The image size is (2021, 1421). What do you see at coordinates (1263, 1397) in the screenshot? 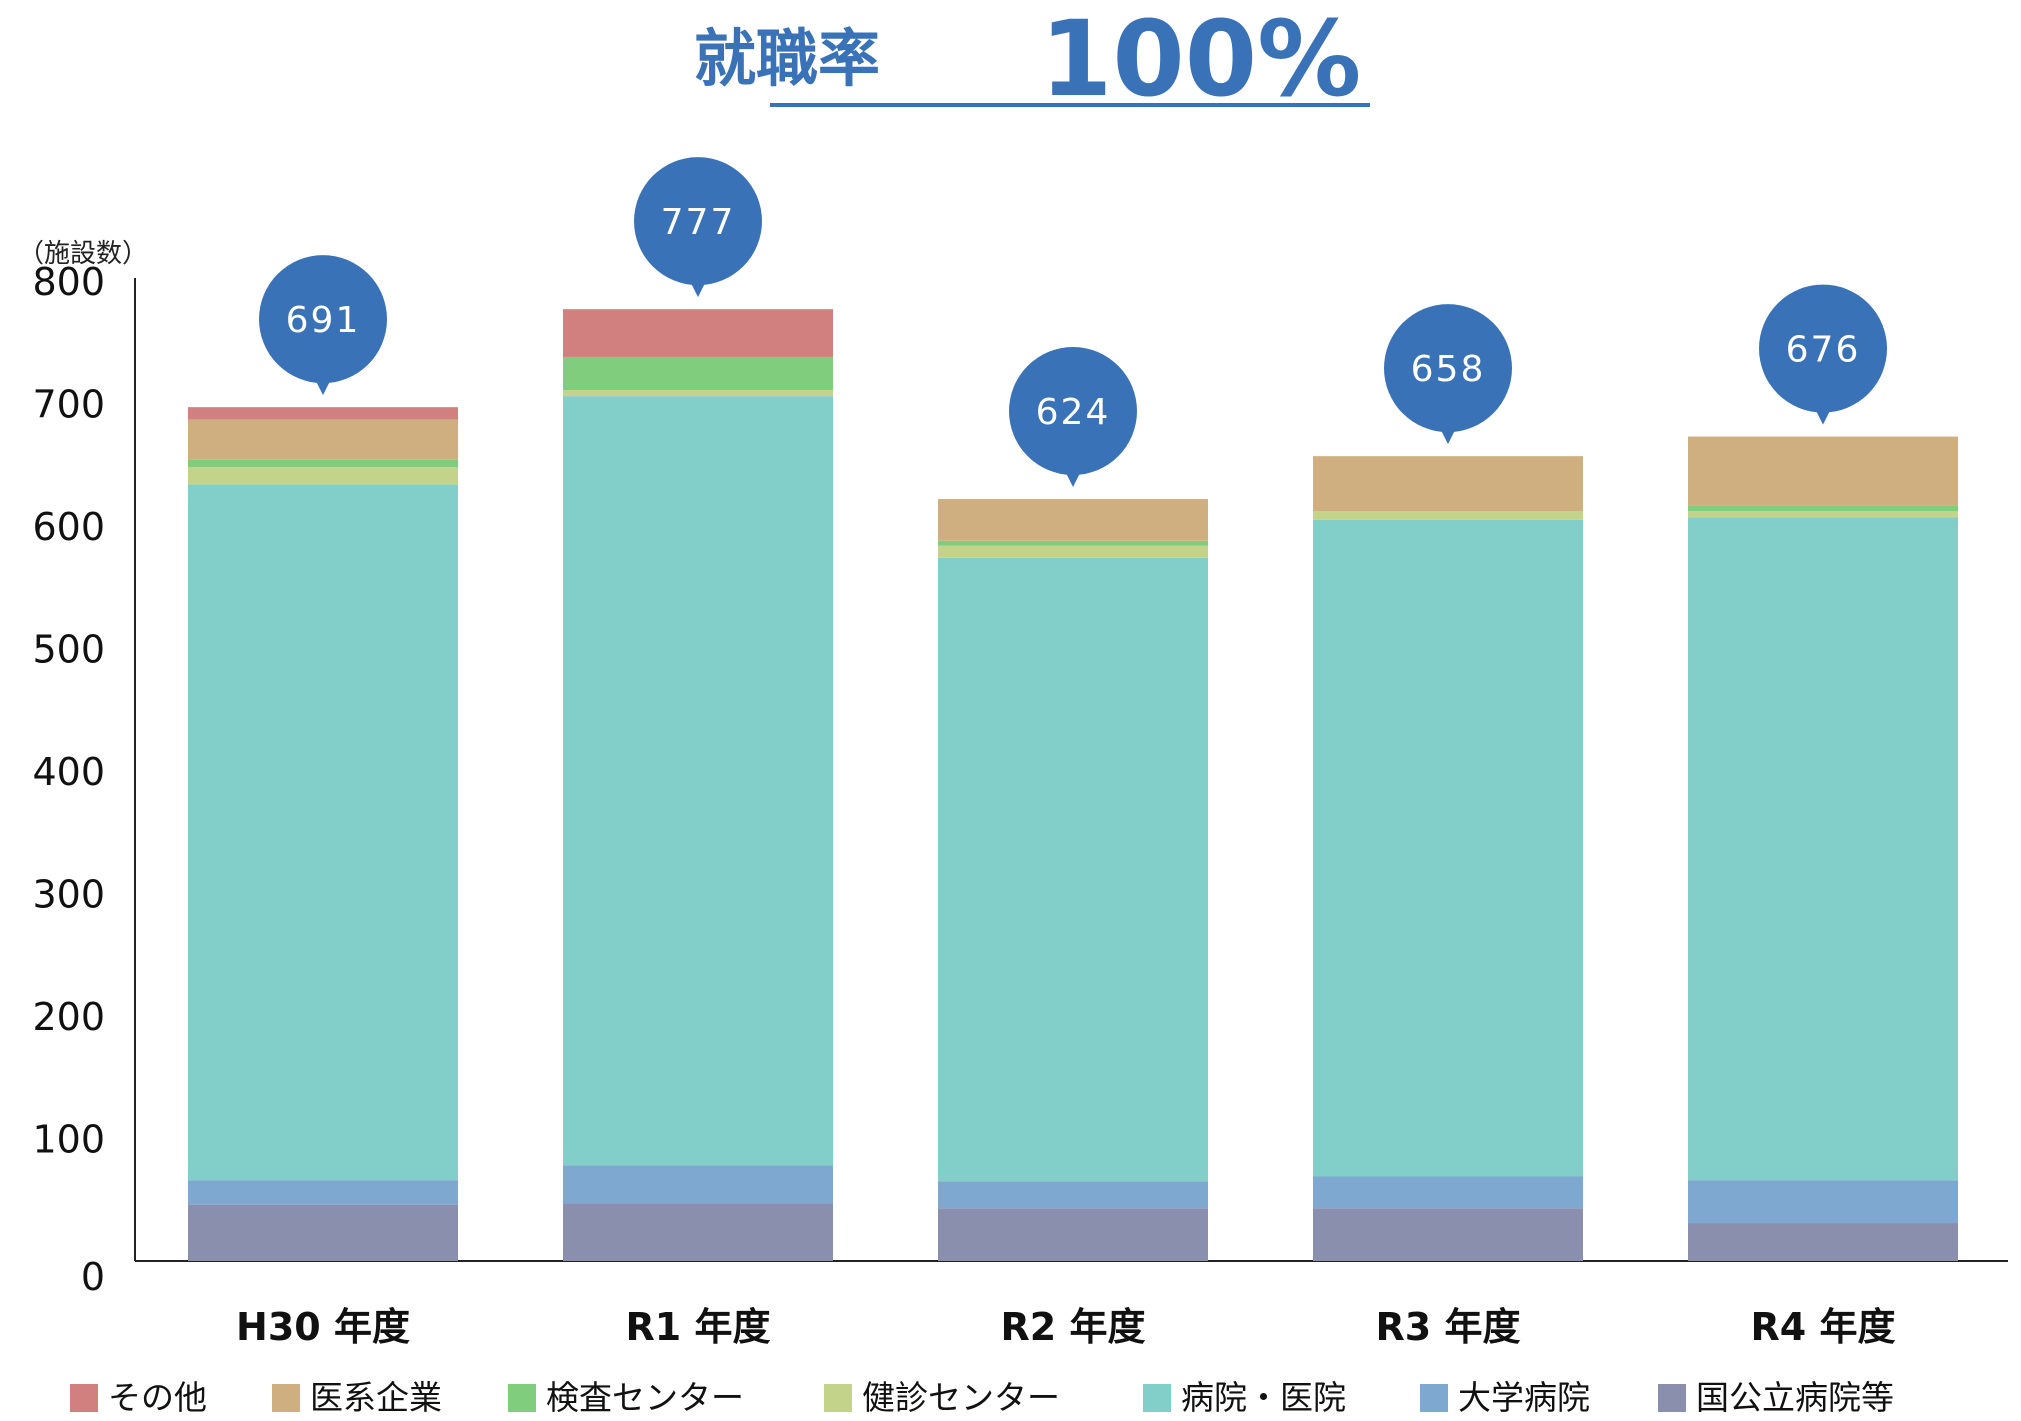
I see `legend-label: 病院・医院` at bounding box center [1263, 1397].